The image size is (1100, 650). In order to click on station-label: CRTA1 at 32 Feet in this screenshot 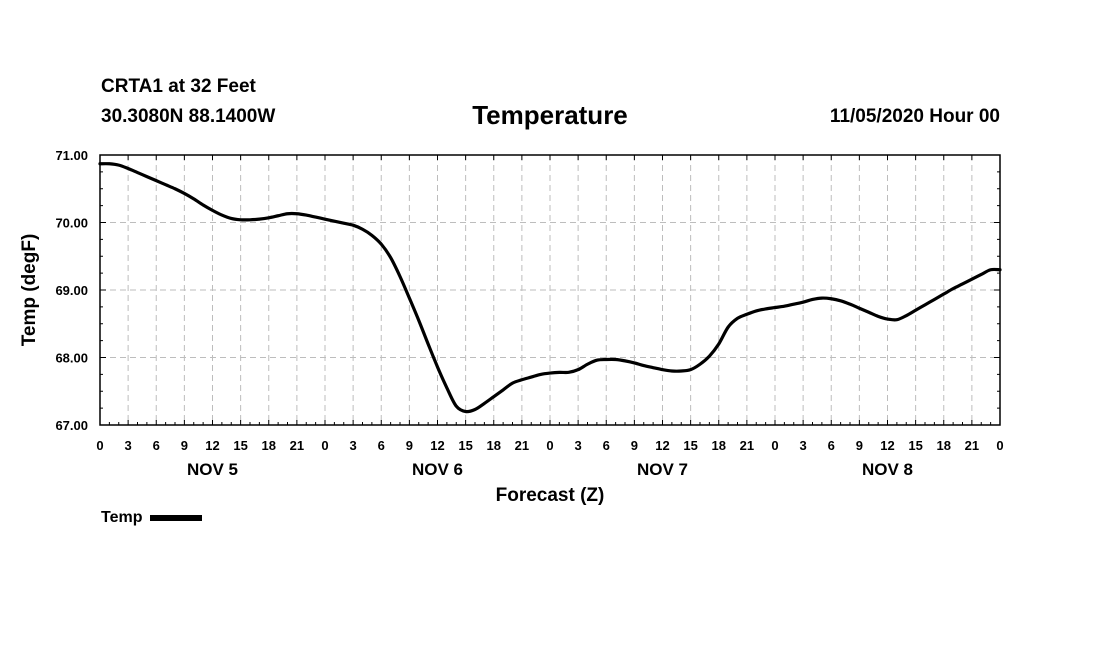, I will do `click(178, 86)`.